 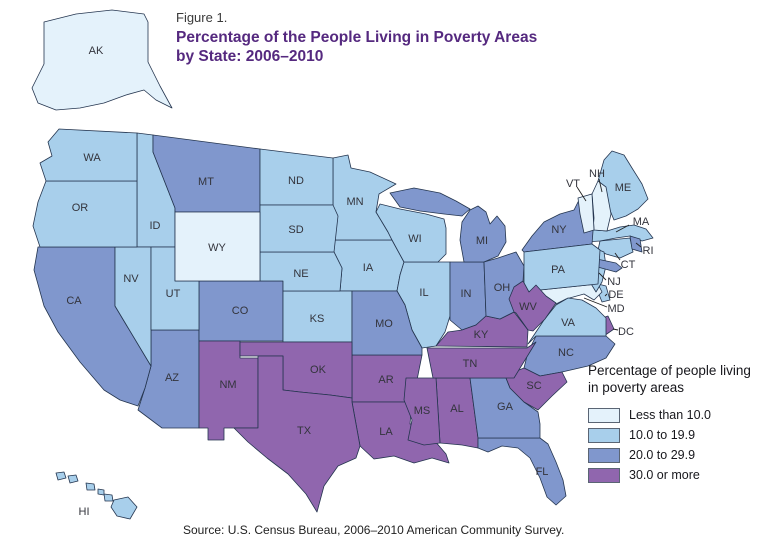 What do you see at coordinates (597, 174) in the screenshot?
I see `state-label-NH: NH` at bounding box center [597, 174].